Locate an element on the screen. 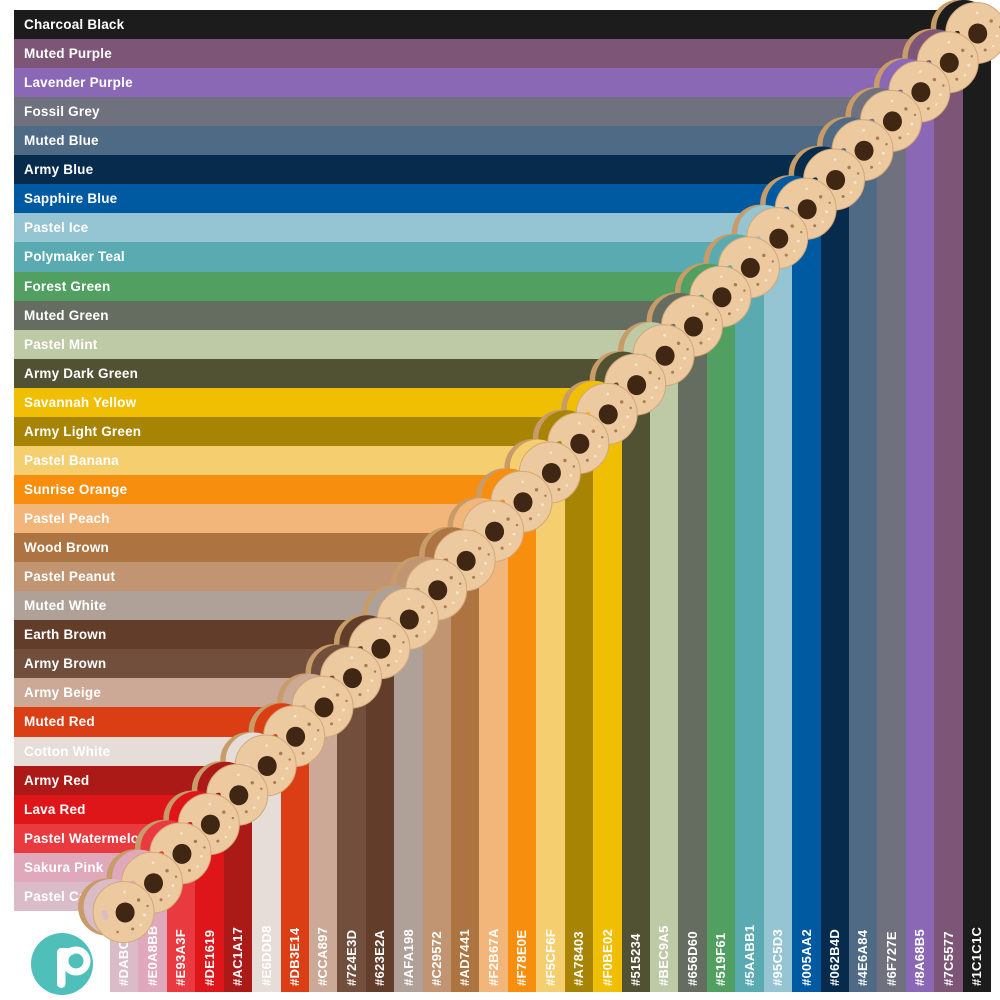 Image resolution: width=1000 pixels, height=1000 pixels. color-row: Sunrise Orange is located at coordinates (275, 489).